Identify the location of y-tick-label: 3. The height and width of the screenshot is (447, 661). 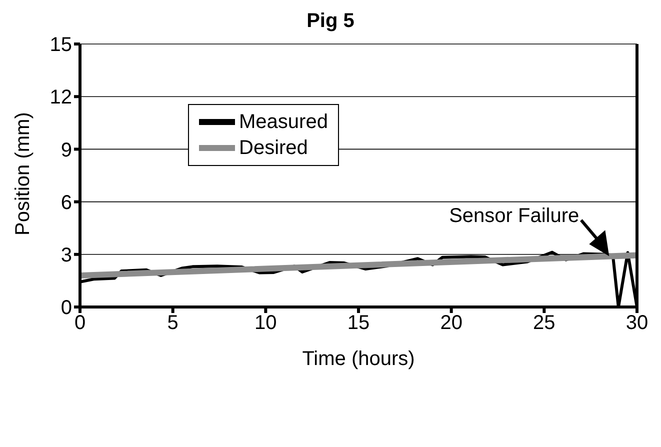
(66, 255).